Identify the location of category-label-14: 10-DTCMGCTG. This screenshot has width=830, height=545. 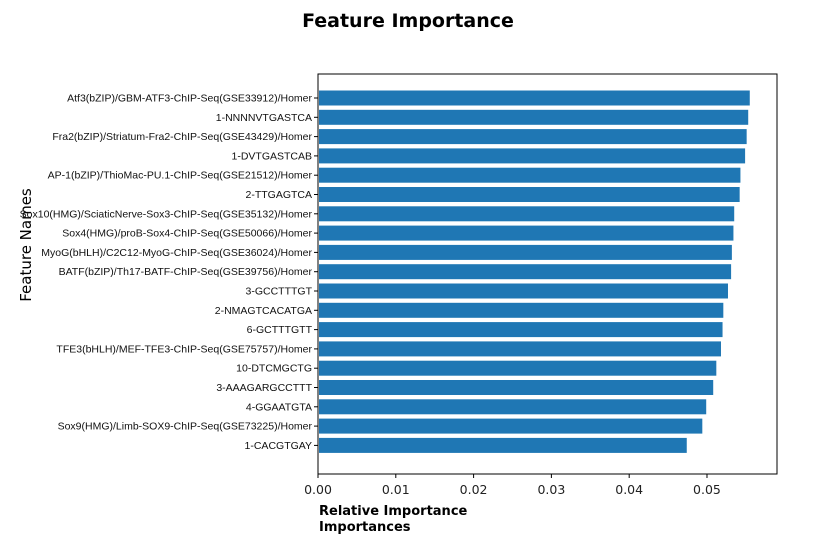
(274, 369).